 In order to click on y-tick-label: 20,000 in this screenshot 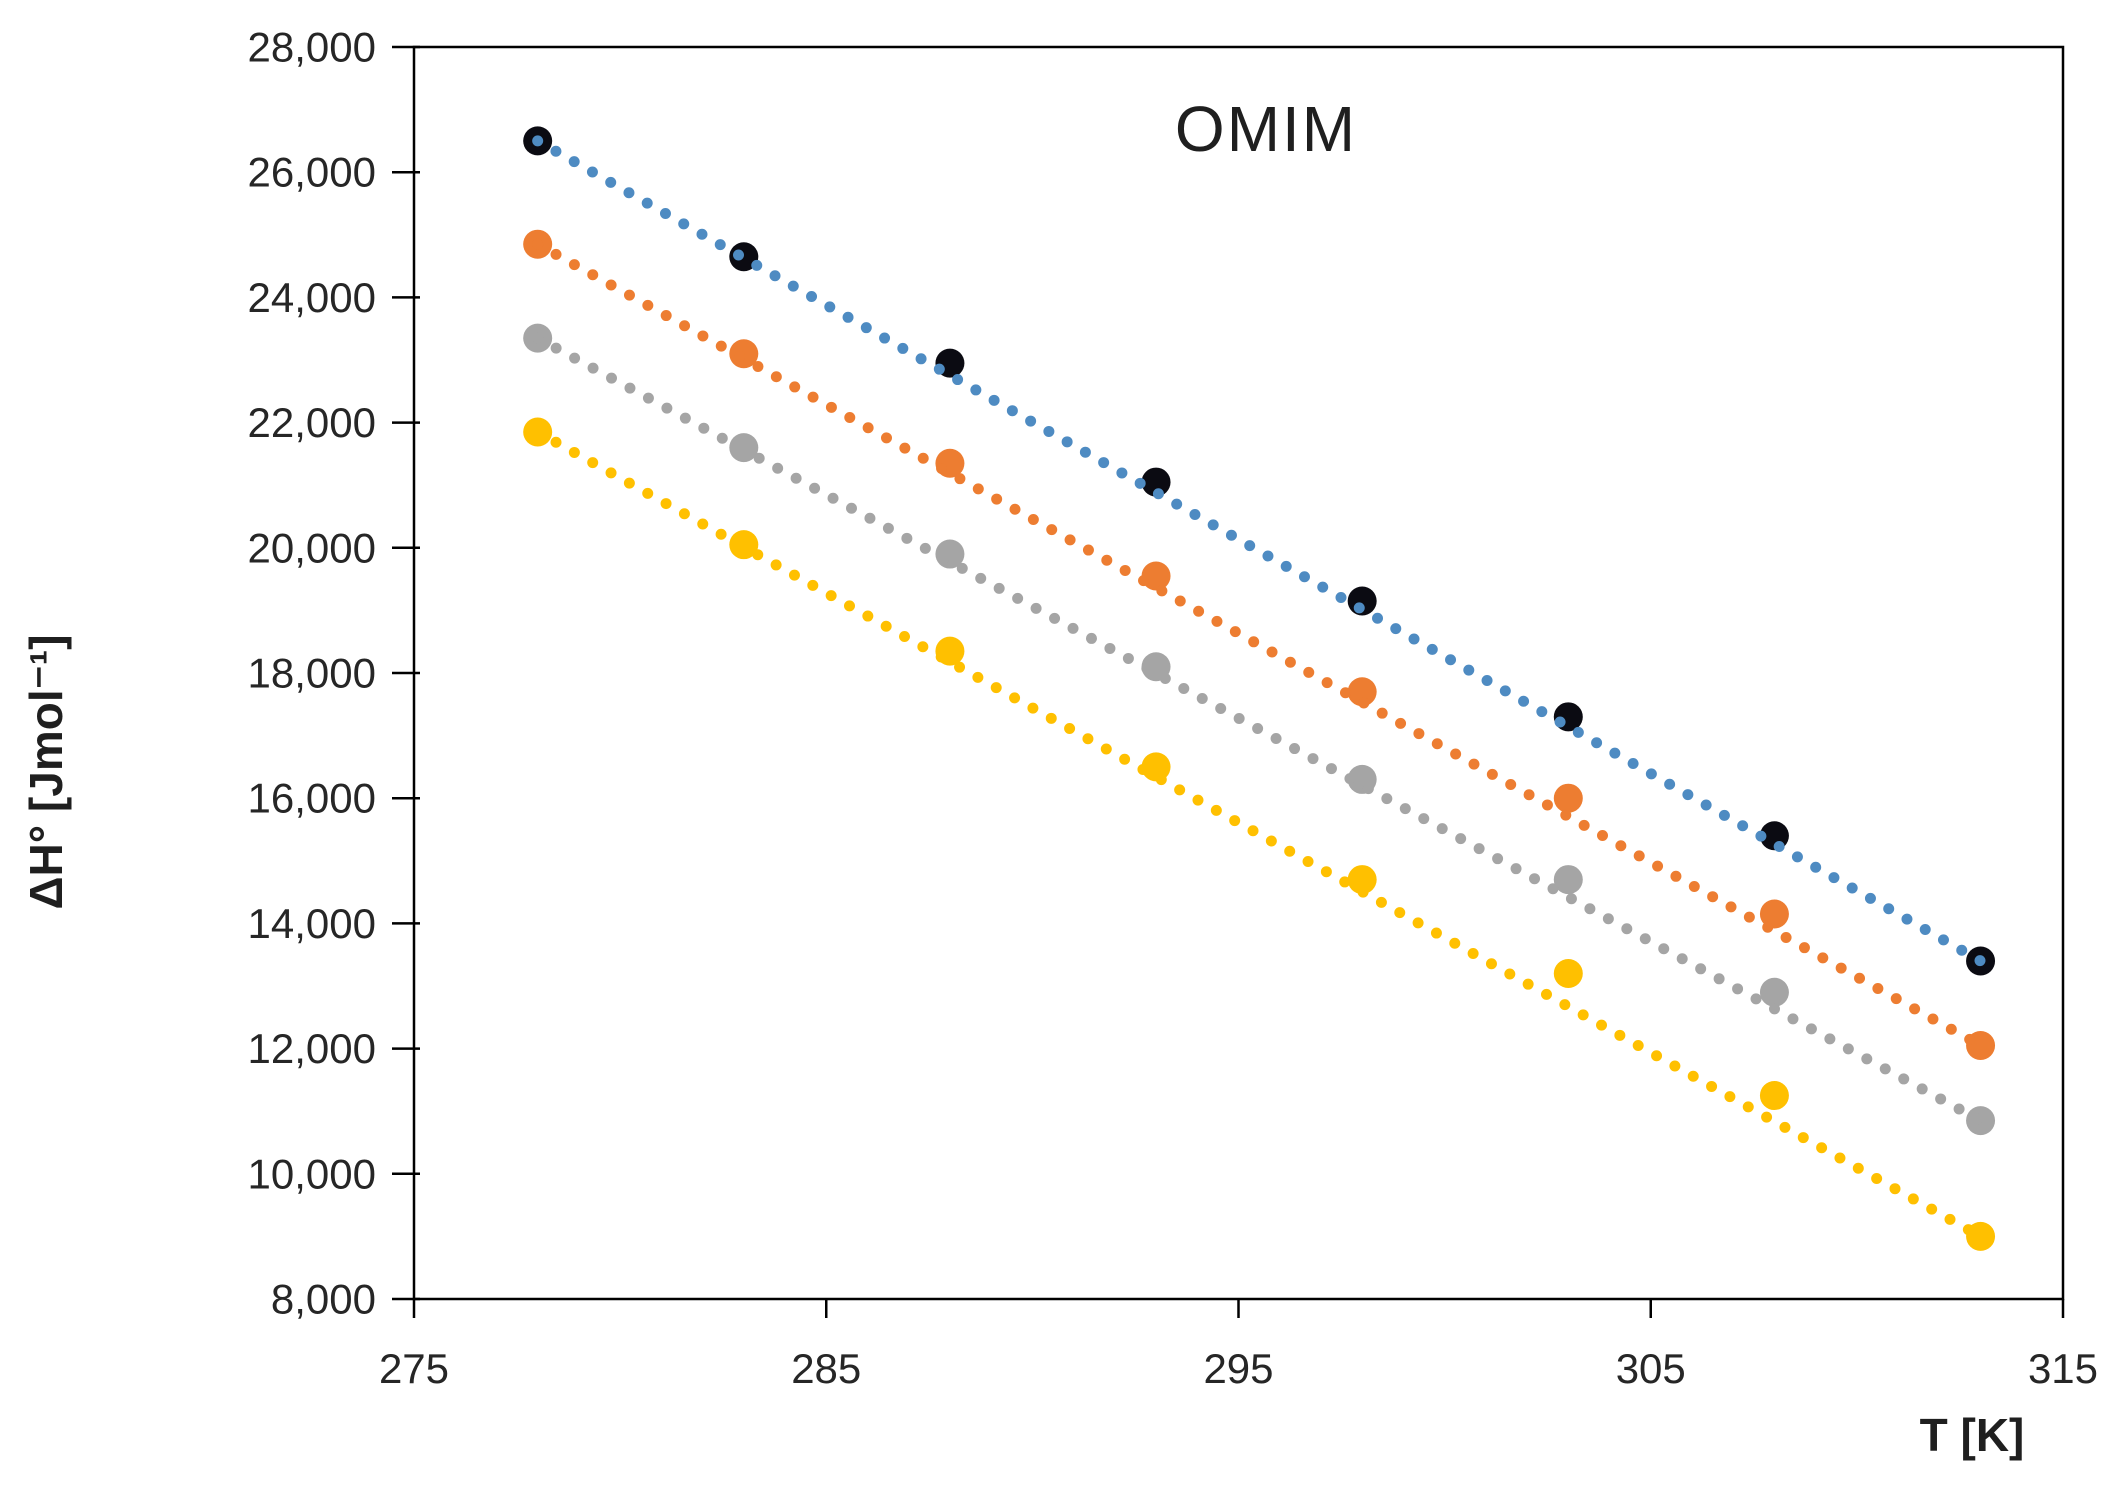, I will do `click(312, 547)`.